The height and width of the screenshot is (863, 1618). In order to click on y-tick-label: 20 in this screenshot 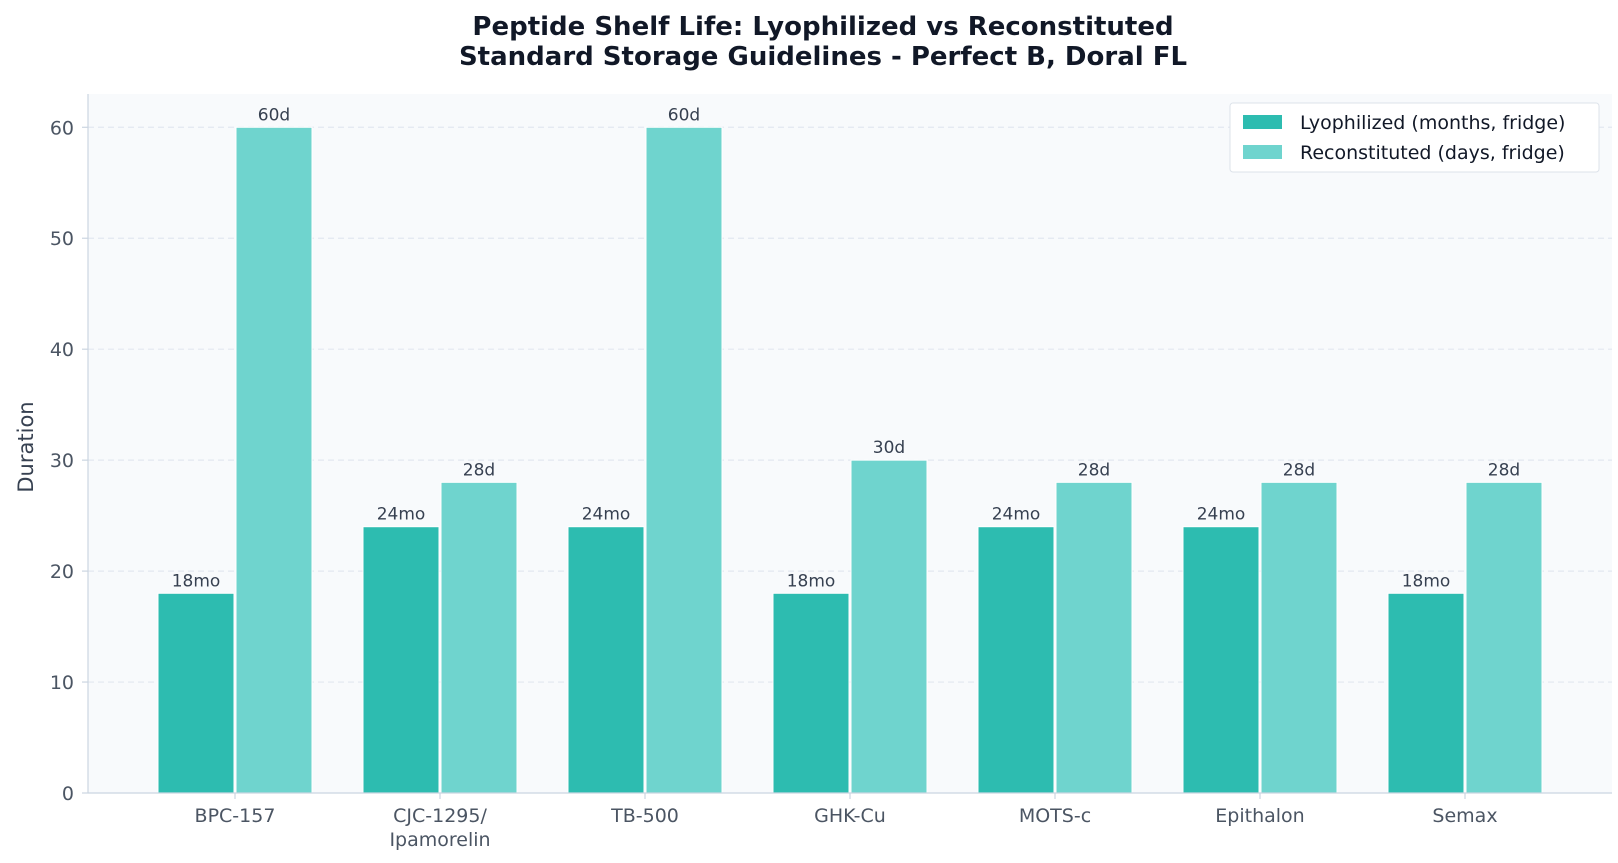, I will do `click(62, 572)`.